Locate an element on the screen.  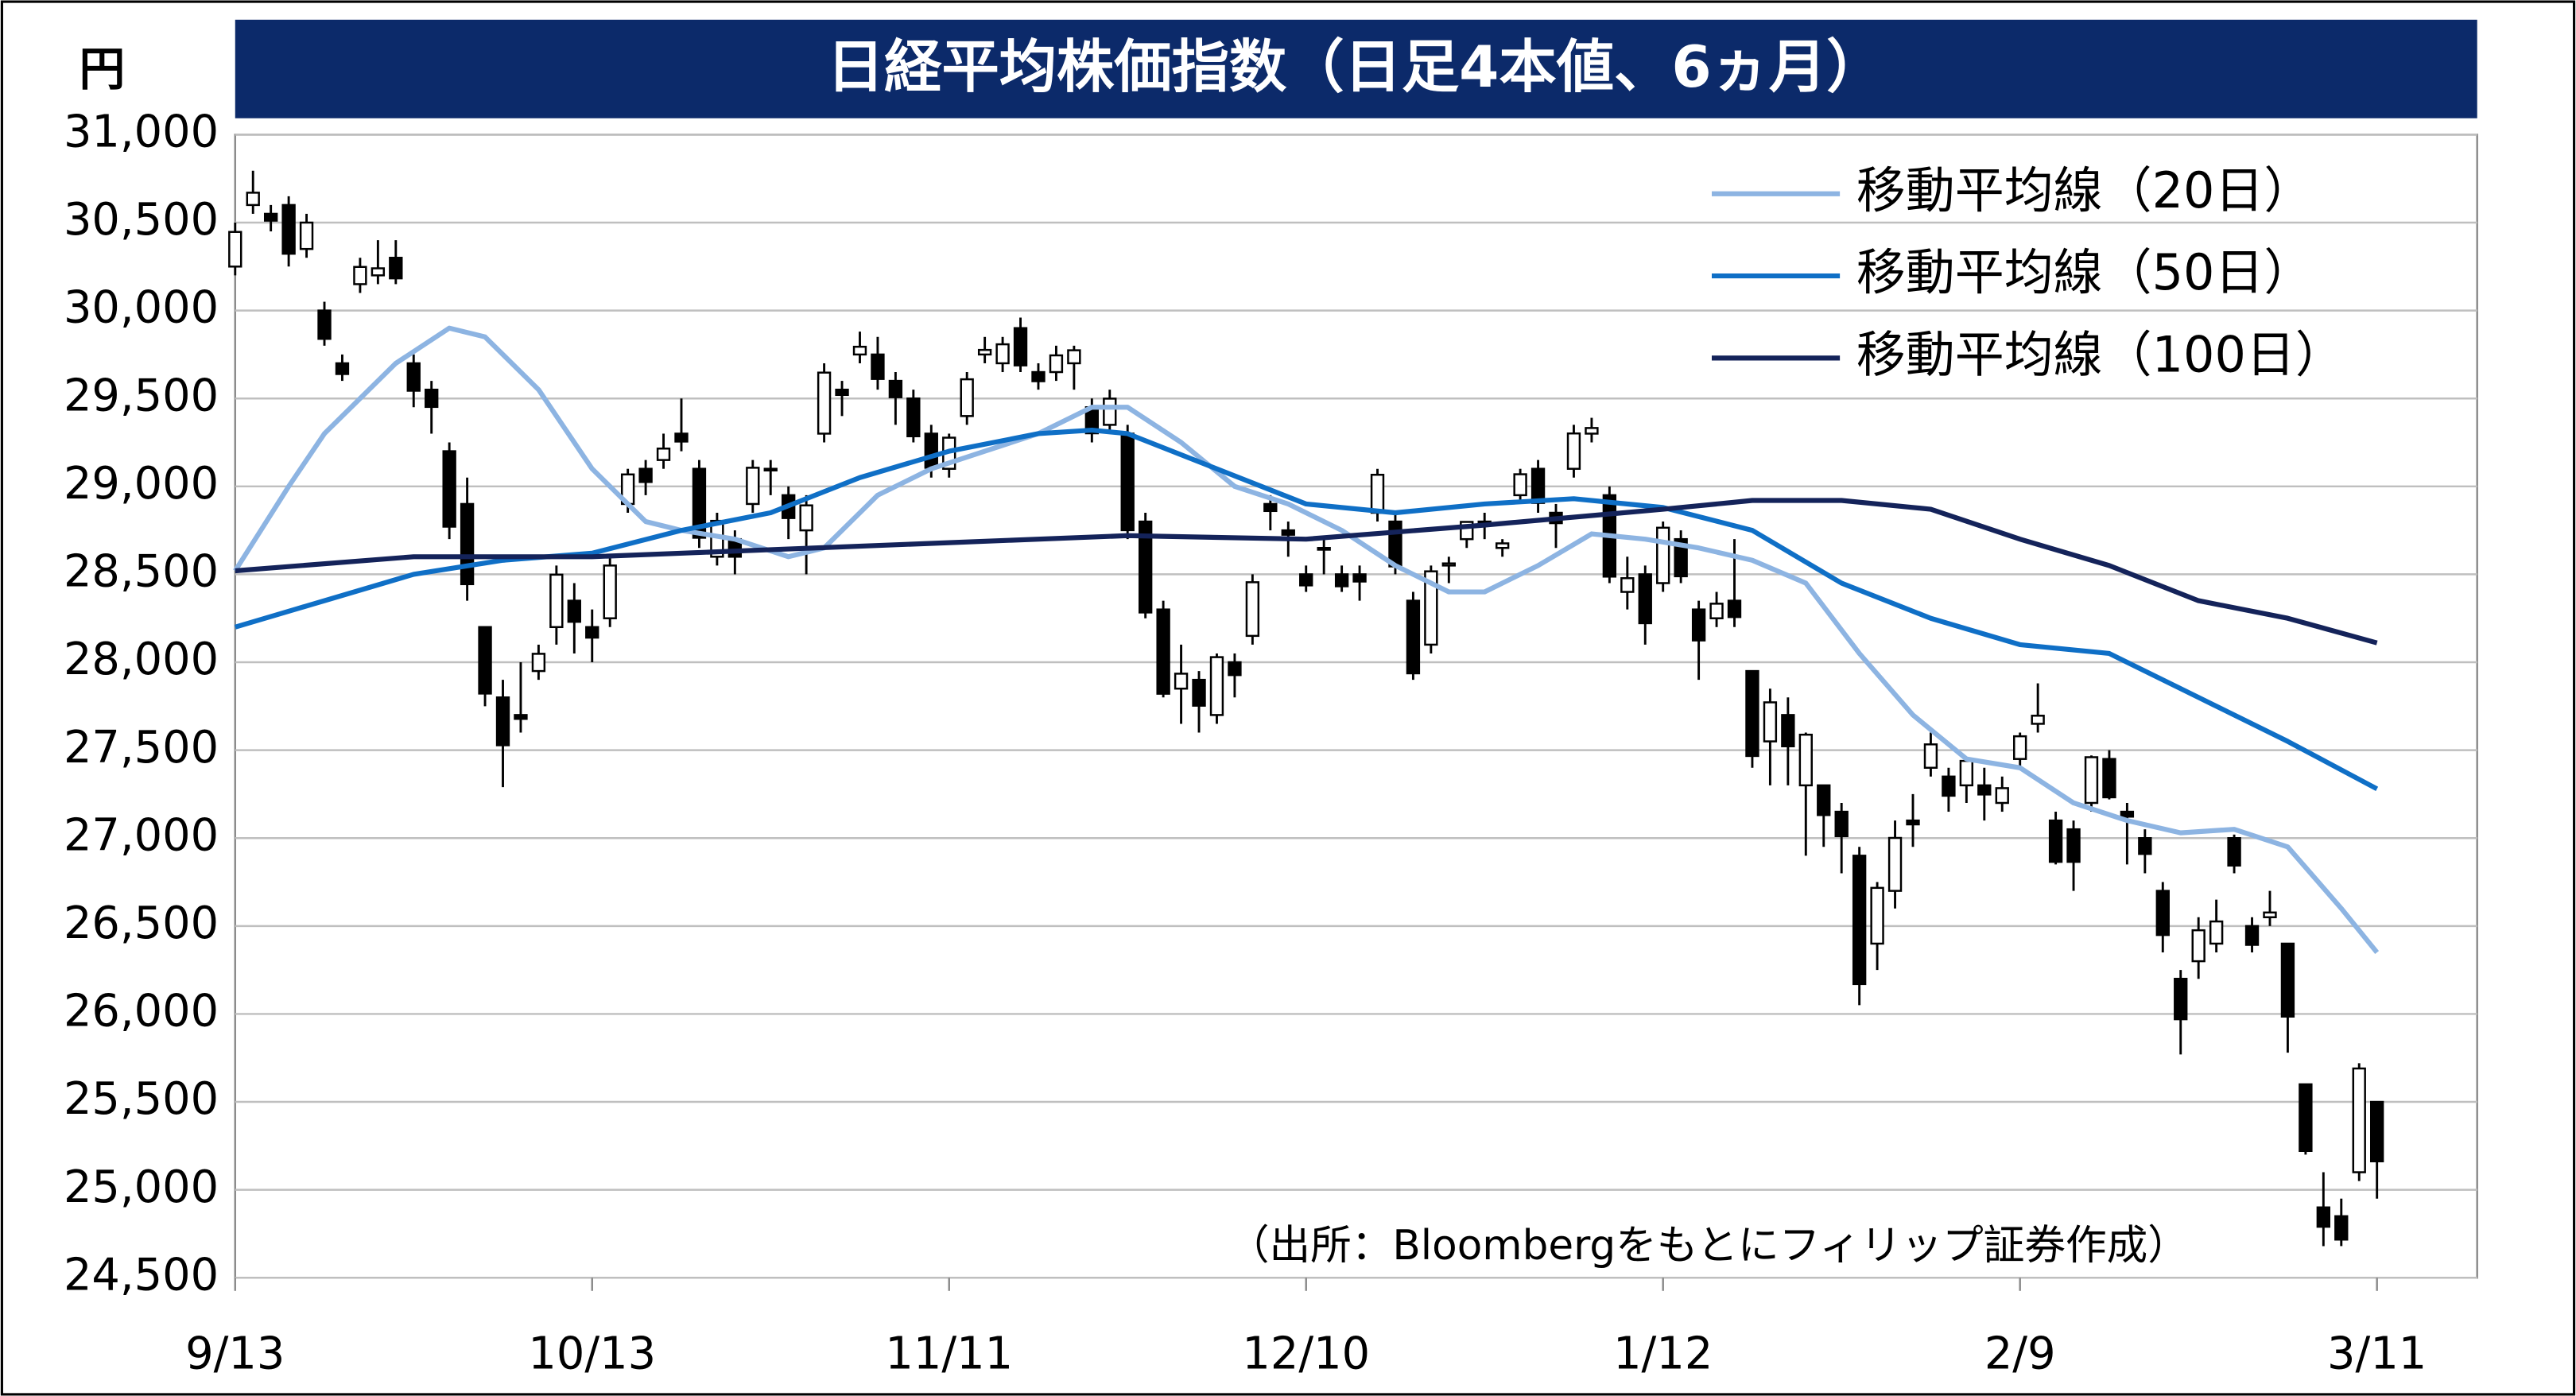
y-tick-label: 26,500 is located at coordinates (141, 923).